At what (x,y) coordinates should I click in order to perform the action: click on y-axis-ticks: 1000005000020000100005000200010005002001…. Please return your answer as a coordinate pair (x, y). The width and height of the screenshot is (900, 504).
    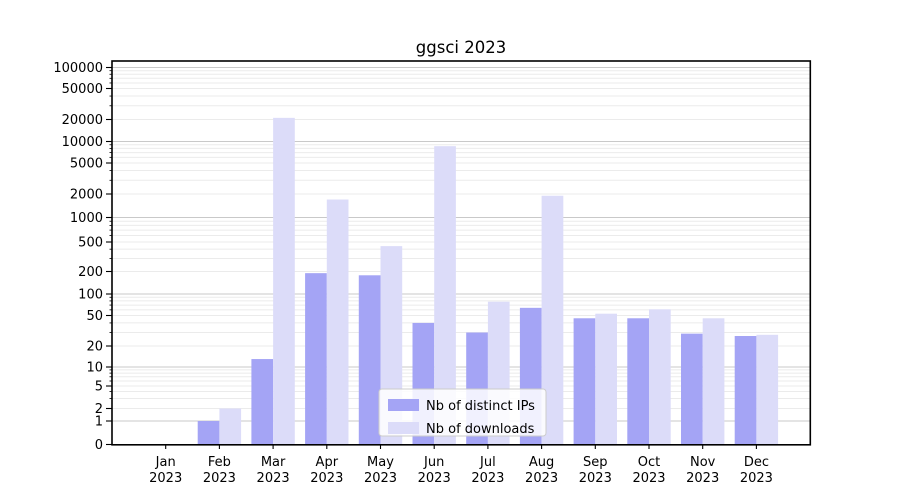
    Looking at the image, I should click on (82, 257).